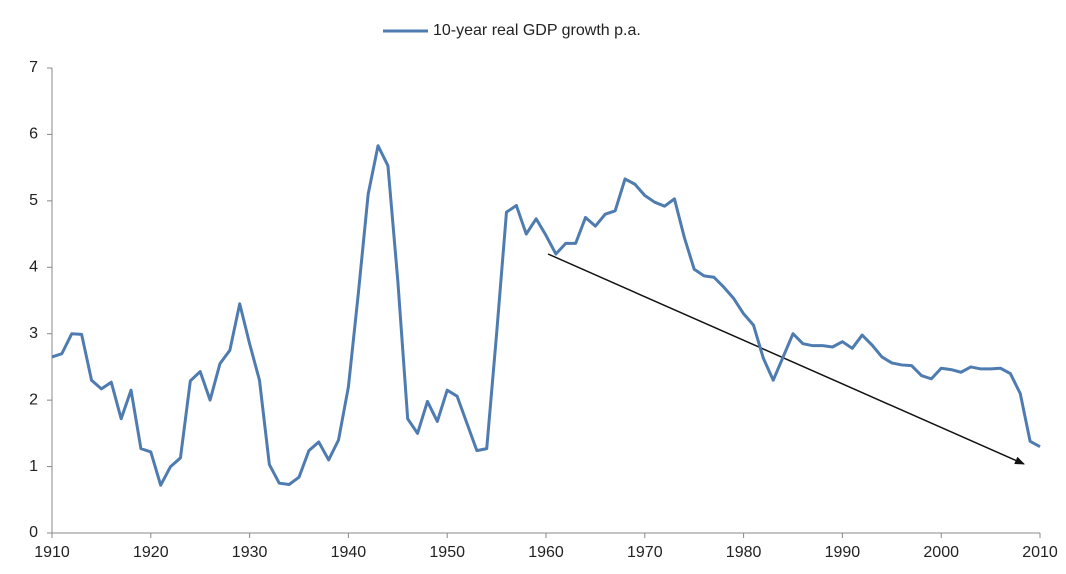 The height and width of the screenshot is (574, 1066). What do you see at coordinates (744, 552) in the screenshot?
I see `x-tick-label: 1980` at bounding box center [744, 552].